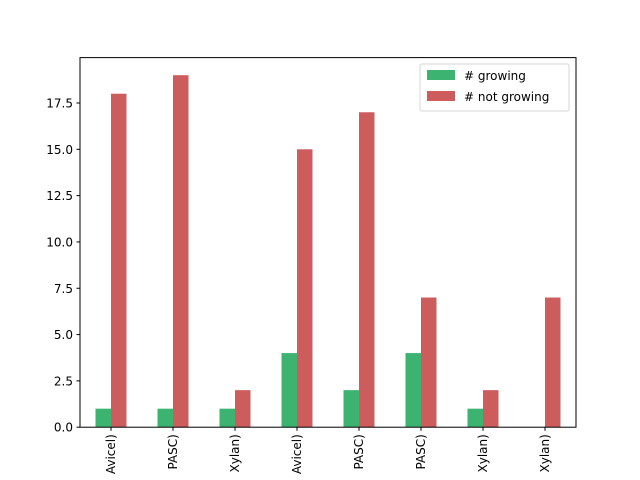 This screenshot has height=480, width=640. What do you see at coordinates (59, 103) in the screenshot?
I see `y-tick-label: 17.5` at bounding box center [59, 103].